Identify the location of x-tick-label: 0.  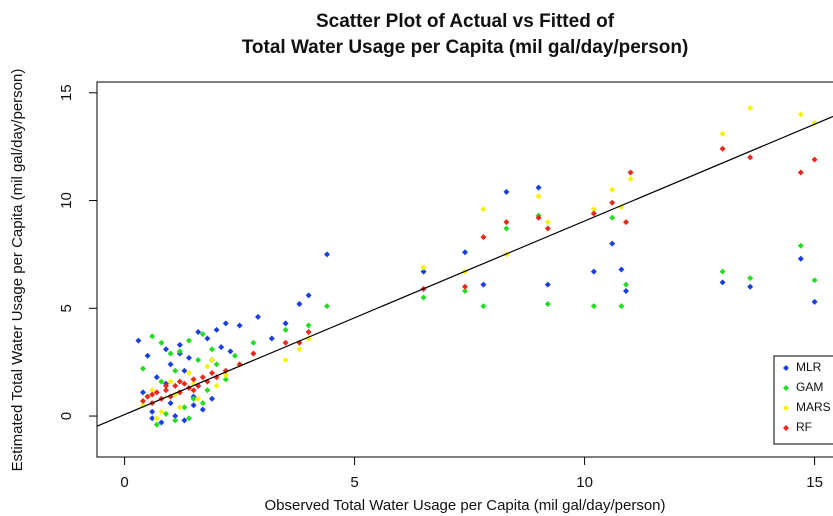
(124, 482).